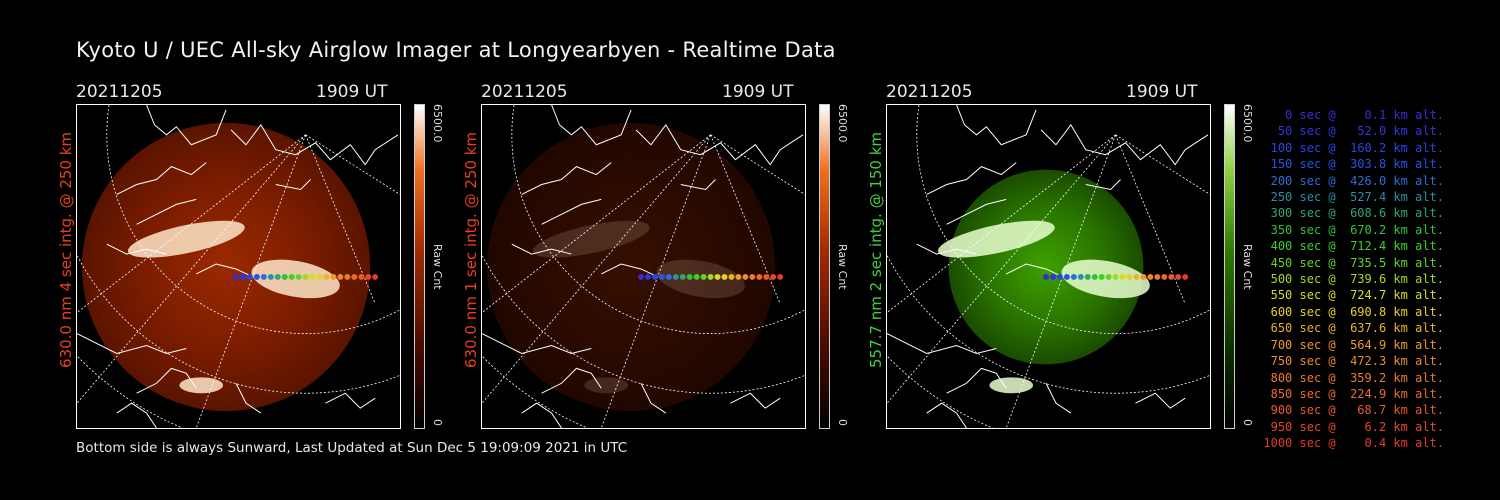 Image resolution: width=1500 pixels, height=500 pixels. I want to click on legend-row: 500 sec @ 739.6 km alt., so click(1353, 279).